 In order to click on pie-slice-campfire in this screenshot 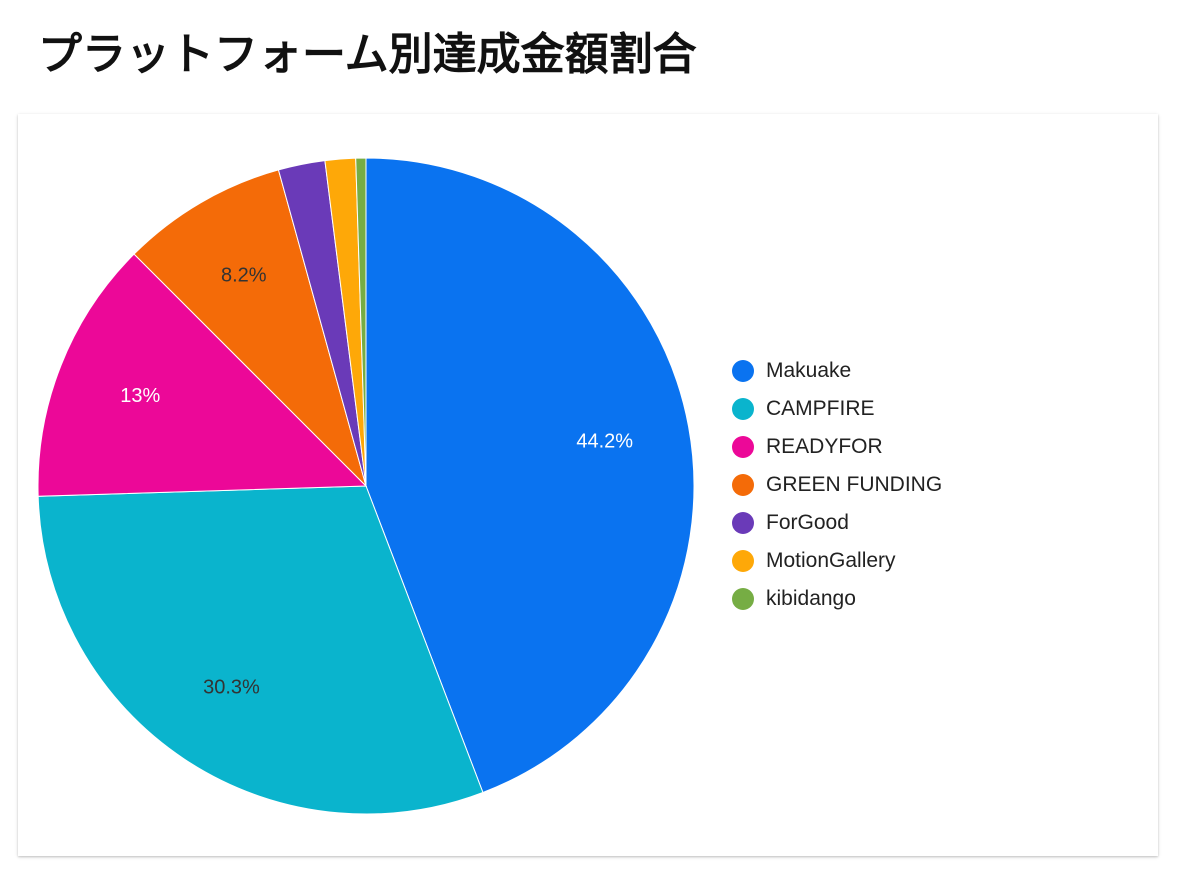, I will do `click(260, 650)`.